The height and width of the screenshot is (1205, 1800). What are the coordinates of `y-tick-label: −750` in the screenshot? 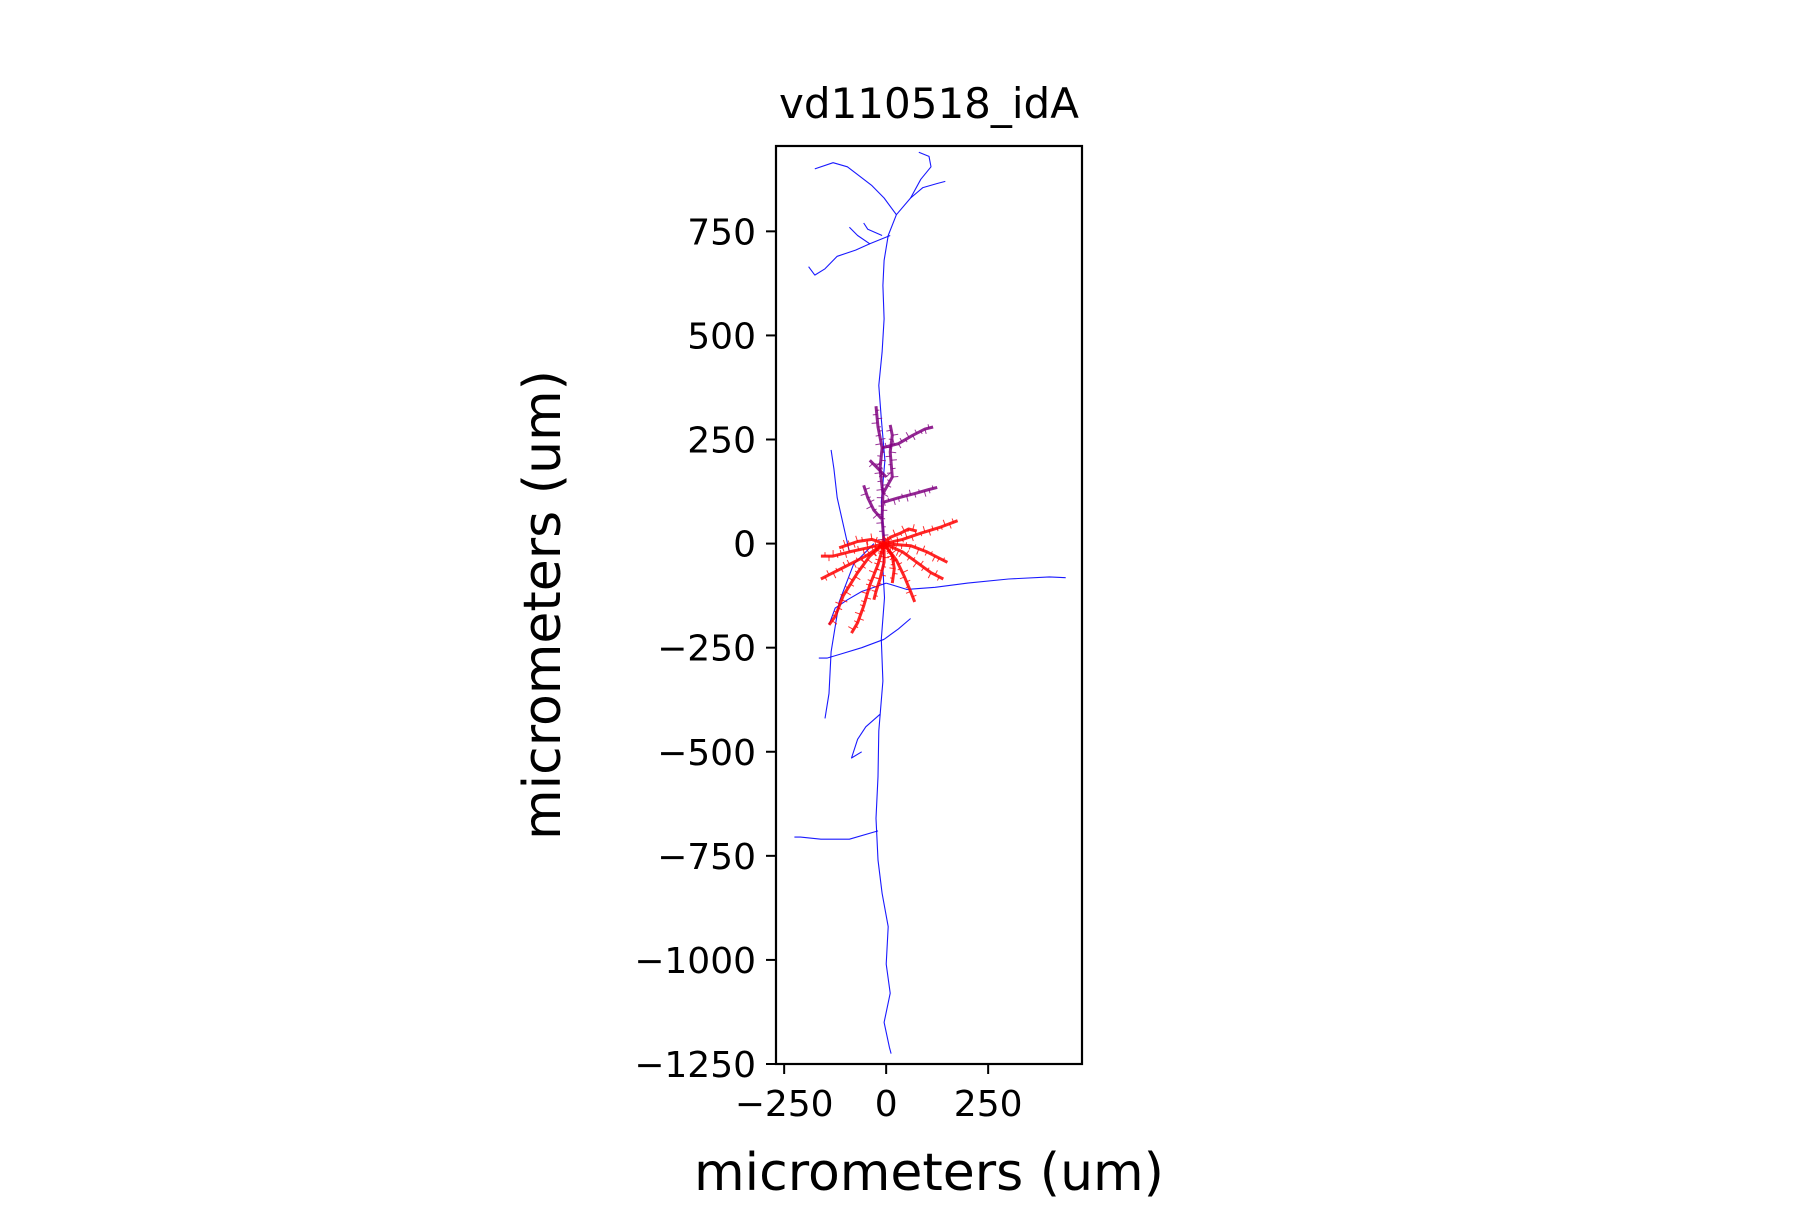 It's located at (706, 857).